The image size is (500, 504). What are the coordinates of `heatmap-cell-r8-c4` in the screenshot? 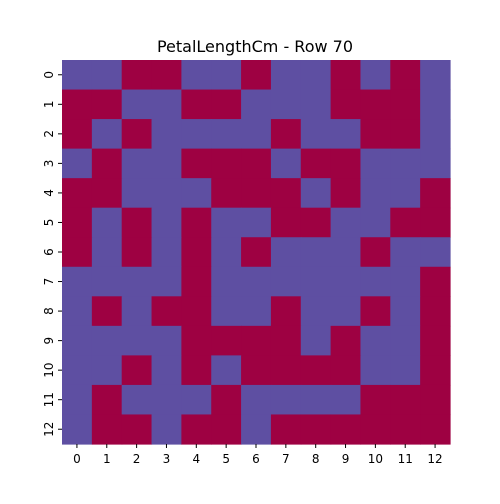 It's located at (196, 311).